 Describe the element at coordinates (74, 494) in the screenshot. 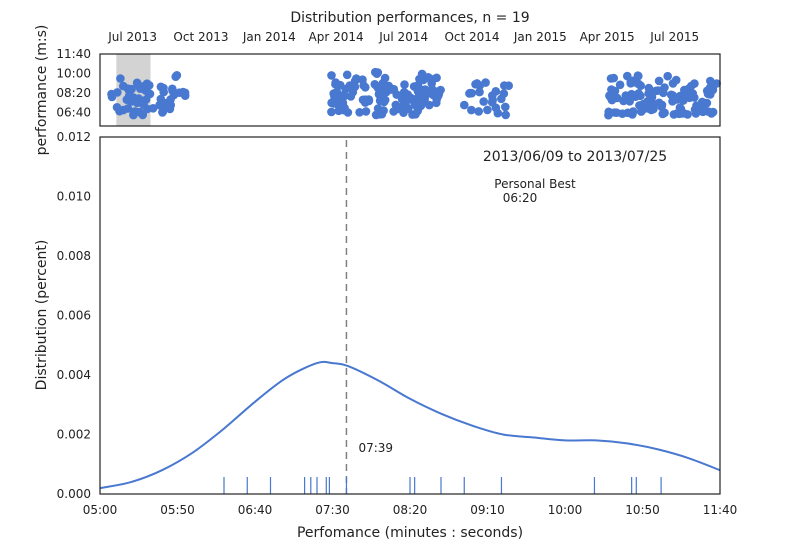

I see `density-y-tick-label: 0.000` at that location.